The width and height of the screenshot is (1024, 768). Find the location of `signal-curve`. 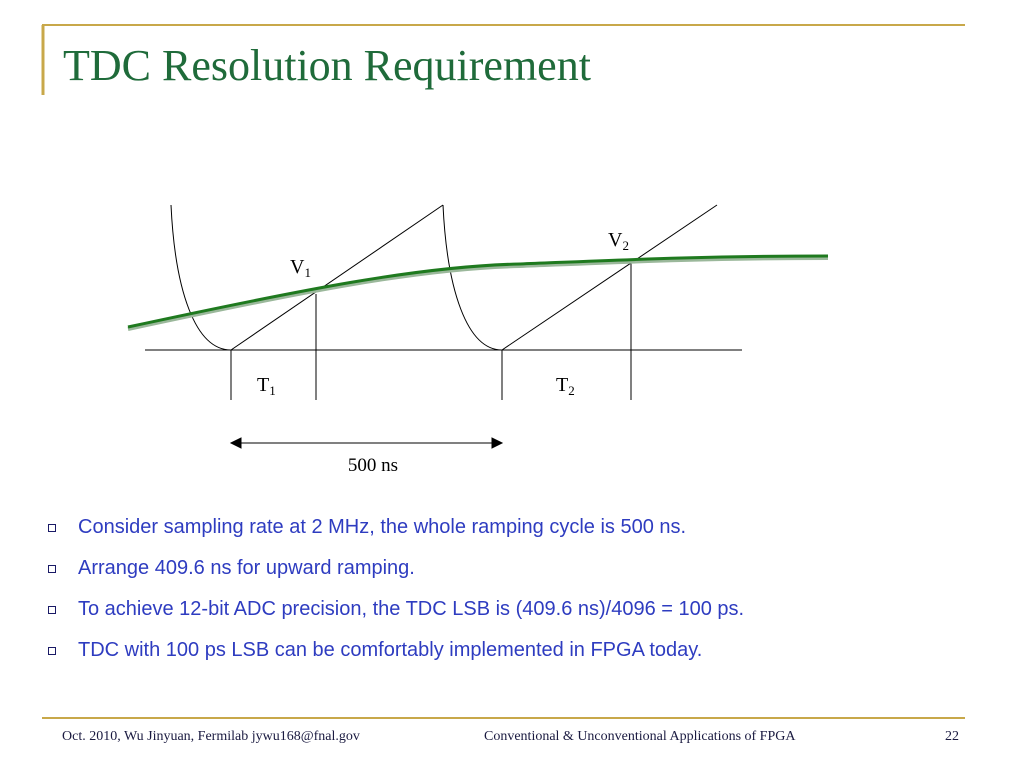

signal-curve is located at coordinates (478, 291).